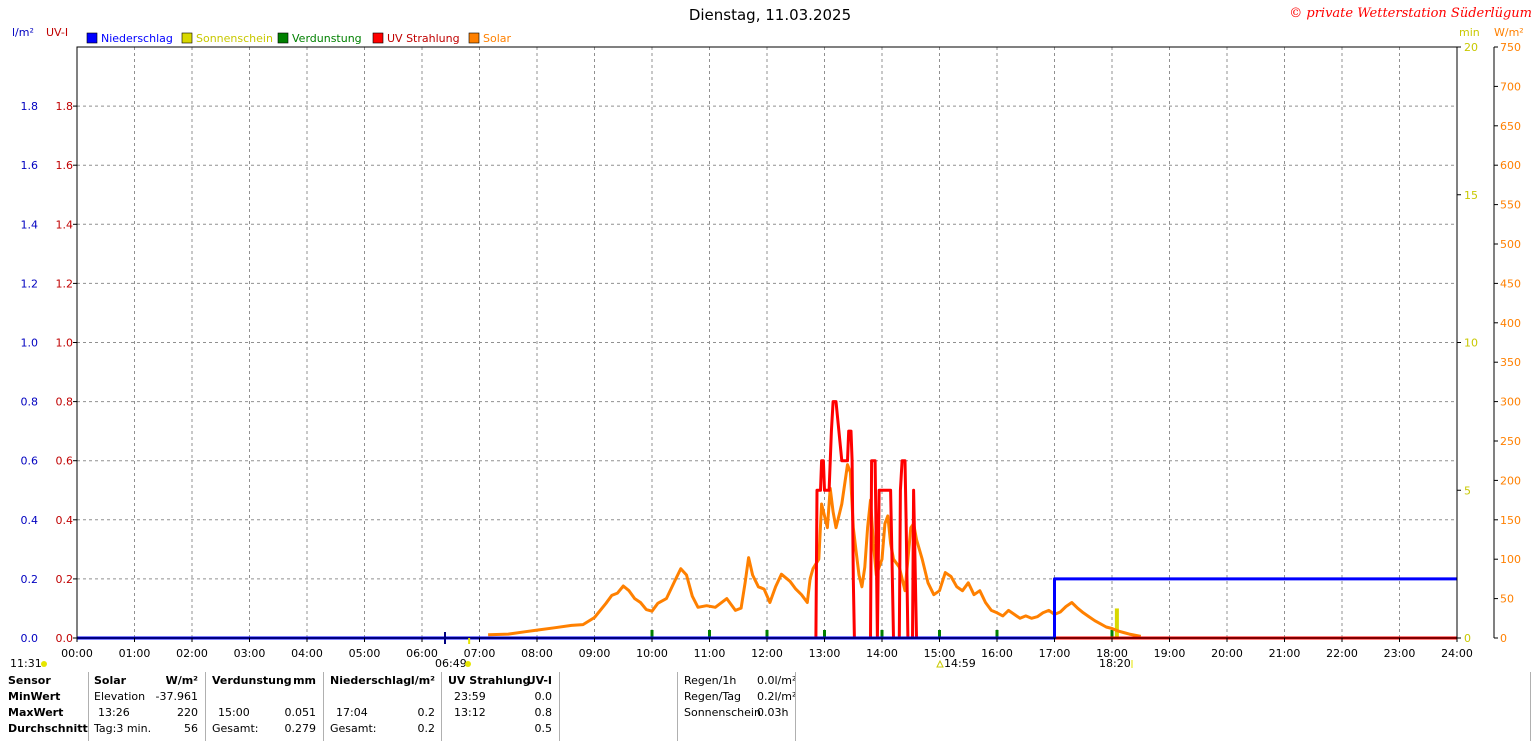  Describe the element at coordinates (65, 343) in the screenshot. I see `y-uv-tick-label: 1.0` at that location.